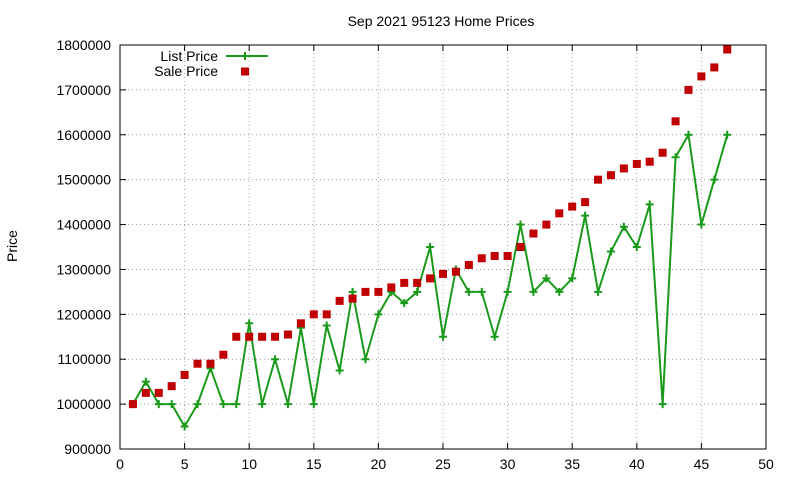 The height and width of the screenshot is (480, 800). What do you see at coordinates (379, 464) in the screenshot?
I see `x-tick-label: 20` at bounding box center [379, 464].